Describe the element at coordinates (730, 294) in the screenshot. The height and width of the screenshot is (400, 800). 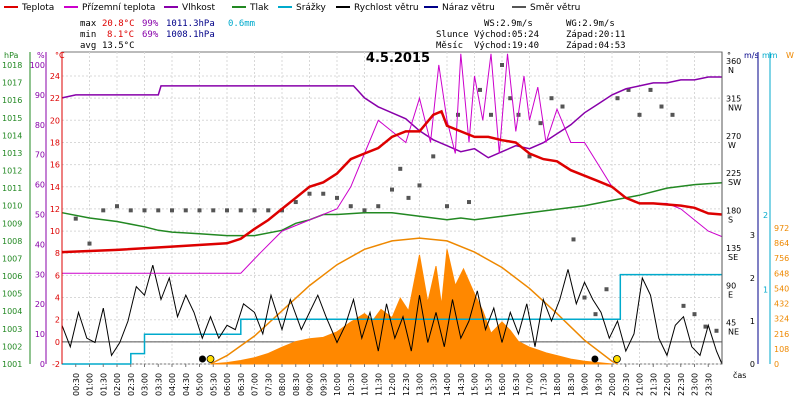
I see `axis-direction-name: E` at that location.